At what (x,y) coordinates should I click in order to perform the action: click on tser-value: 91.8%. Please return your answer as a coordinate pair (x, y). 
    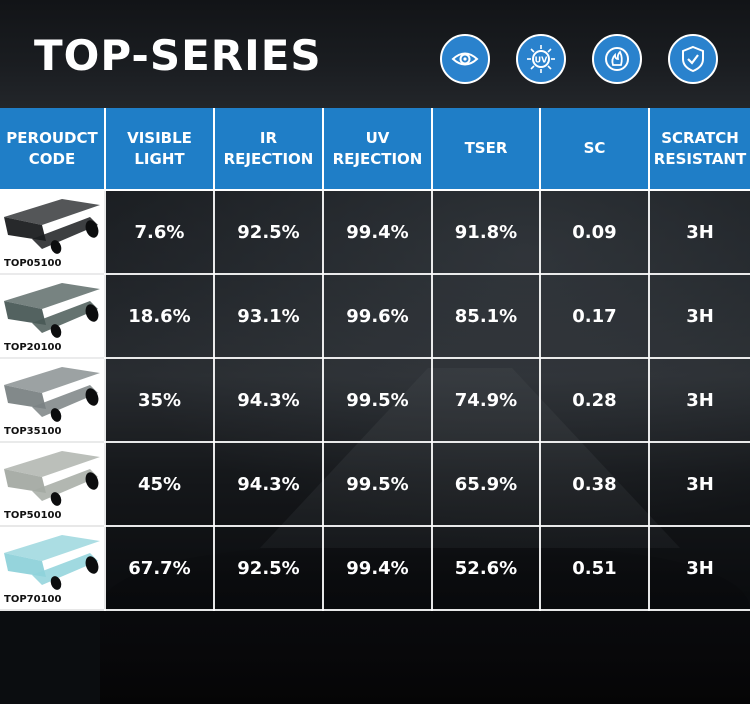
    Looking at the image, I should click on (486, 232).